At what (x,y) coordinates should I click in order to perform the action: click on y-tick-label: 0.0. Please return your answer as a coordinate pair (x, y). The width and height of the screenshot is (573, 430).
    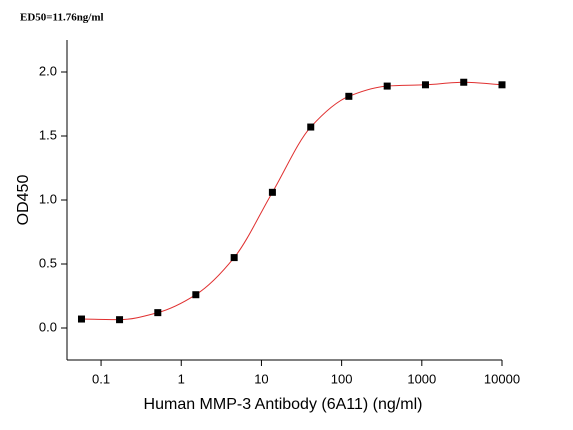
    Looking at the image, I should click on (48, 326).